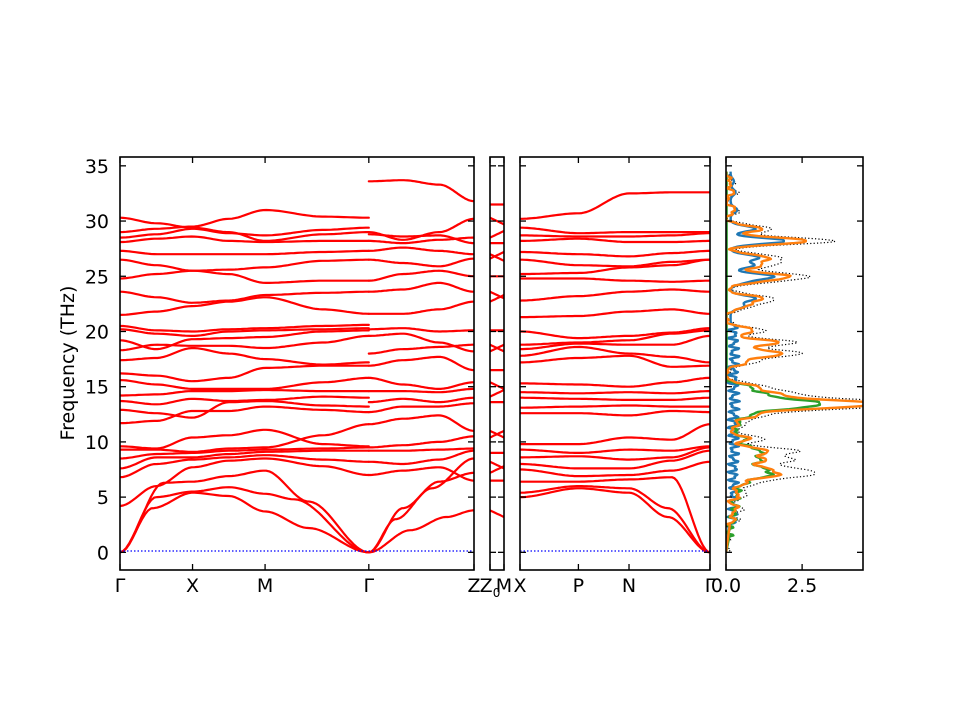 The height and width of the screenshot is (720, 960). What do you see at coordinates (578, 586) in the screenshot?
I see `x-tick-label: P` at bounding box center [578, 586].